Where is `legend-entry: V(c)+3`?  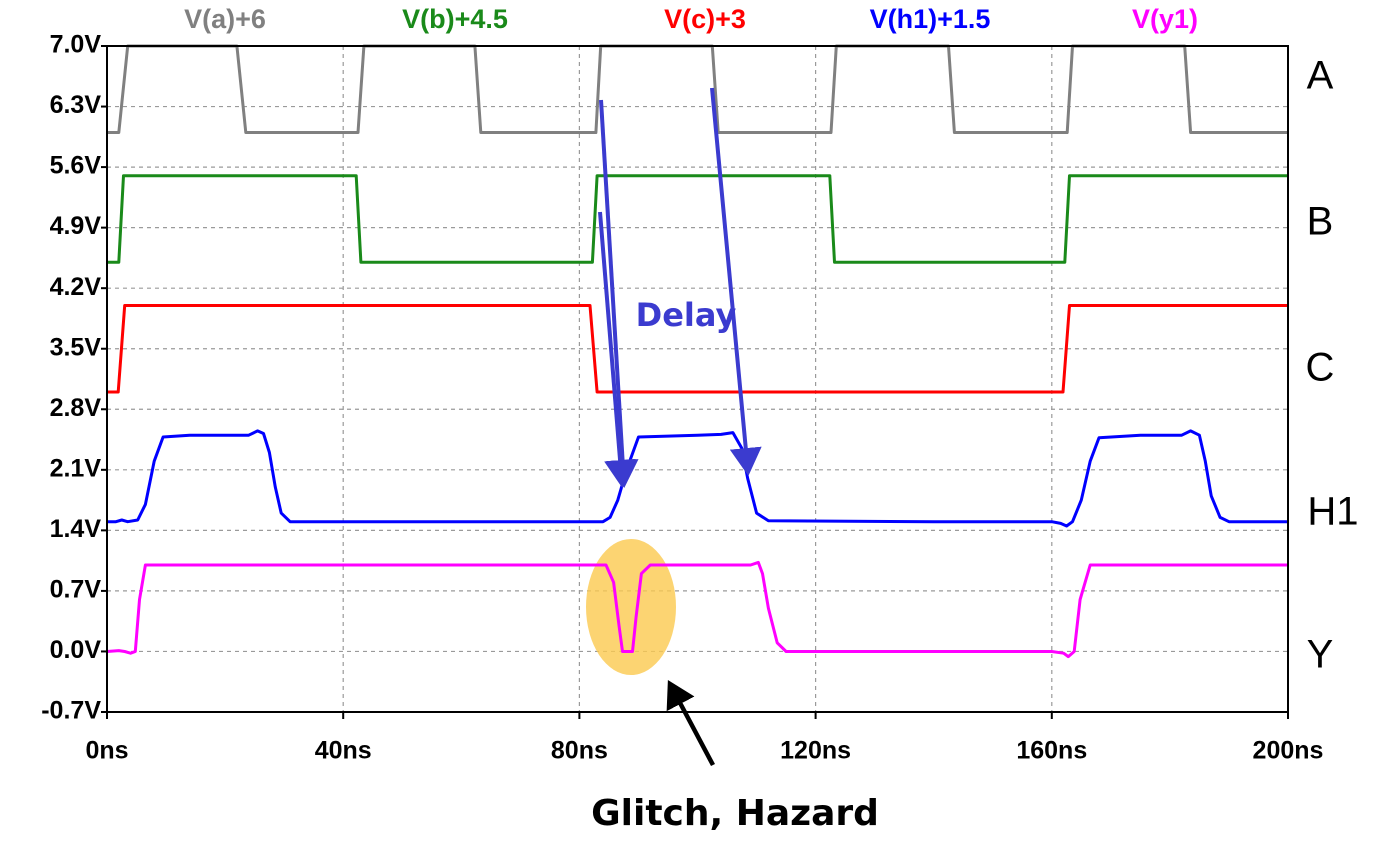 legend-entry: V(c)+3 is located at coordinates (705, 19).